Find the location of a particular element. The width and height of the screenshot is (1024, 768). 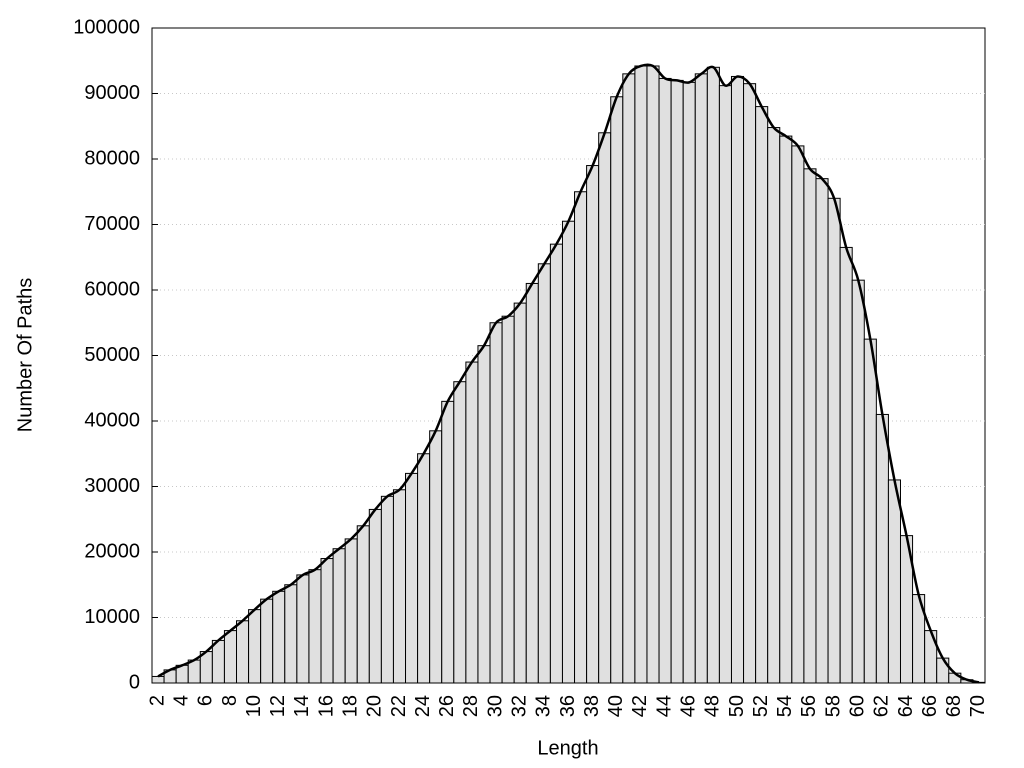

x-tick-label: 52 is located at coordinates (761, 706).